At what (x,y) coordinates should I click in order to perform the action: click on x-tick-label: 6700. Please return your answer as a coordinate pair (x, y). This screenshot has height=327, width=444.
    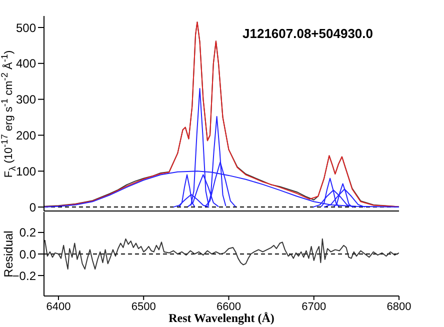
    Looking at the image, I should click on (314, 306).